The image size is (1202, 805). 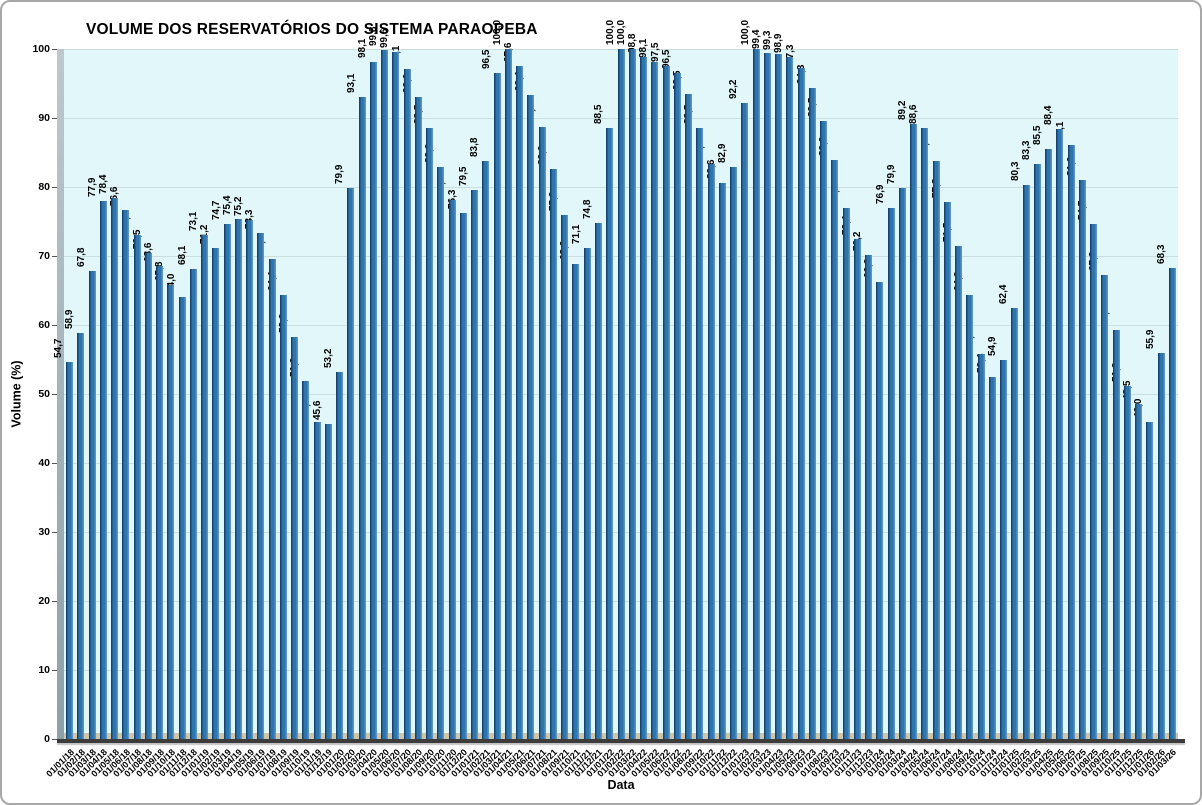 I want to click on x-axis-line, so click(x=621, y=741).